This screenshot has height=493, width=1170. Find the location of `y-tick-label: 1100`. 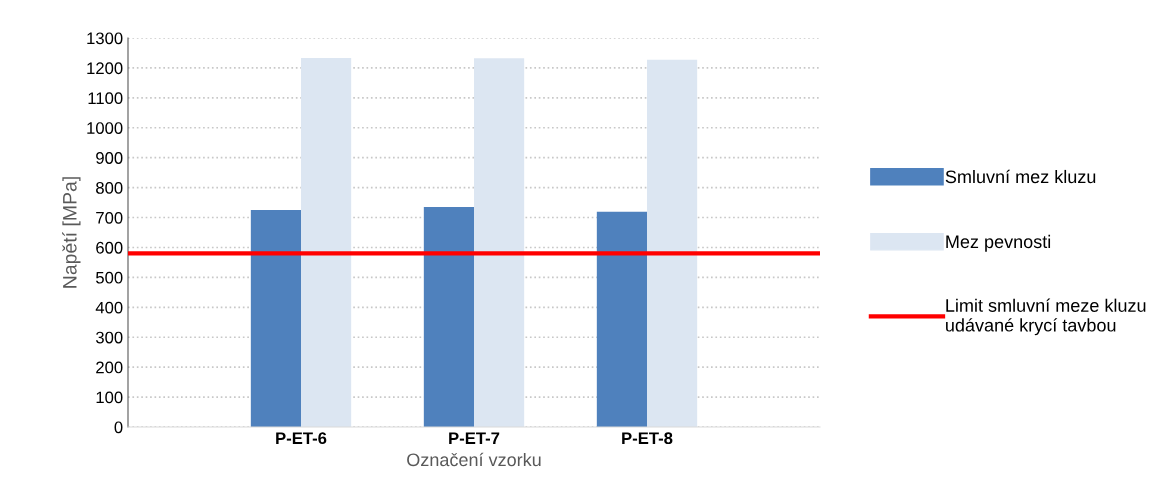

y-tick-label: 1100 is located at coordinates (105, 98).